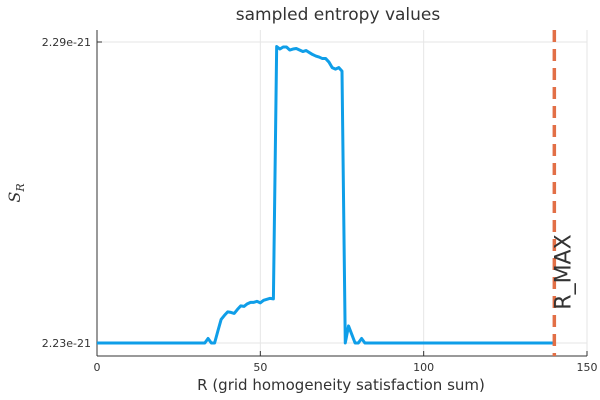  I want to click on y-axis-label: SR, so click(16, 192).